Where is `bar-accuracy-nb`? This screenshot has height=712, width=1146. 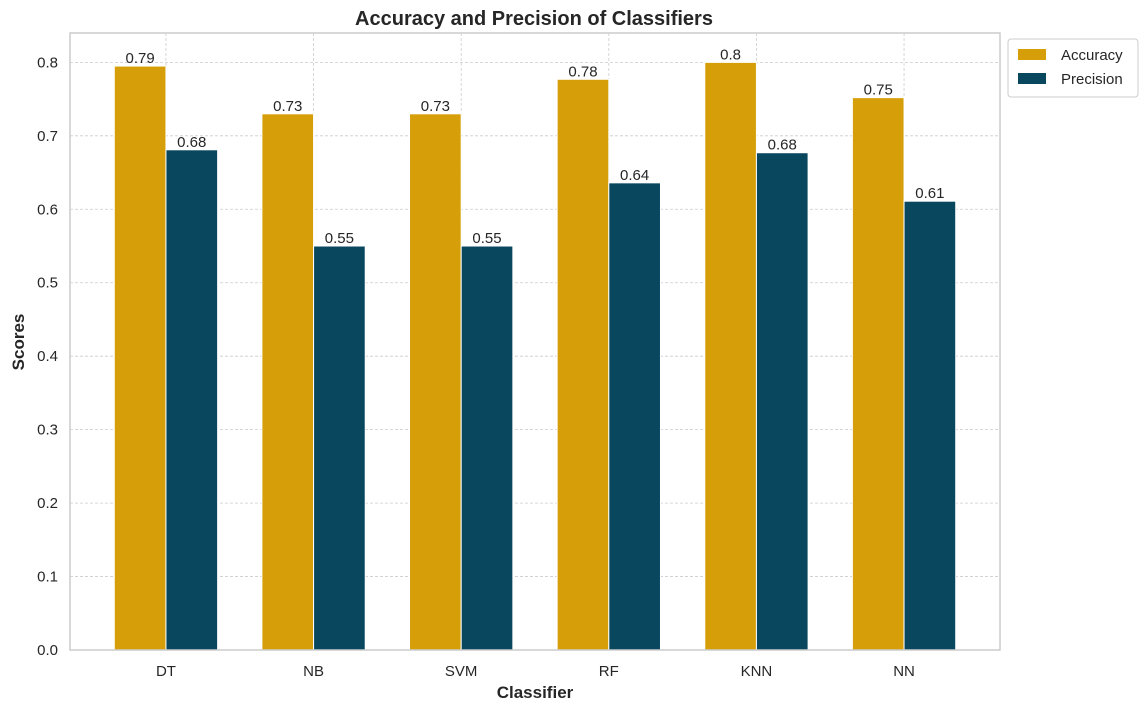 bar-accuracy-nb is located at coordinates (288, 382).